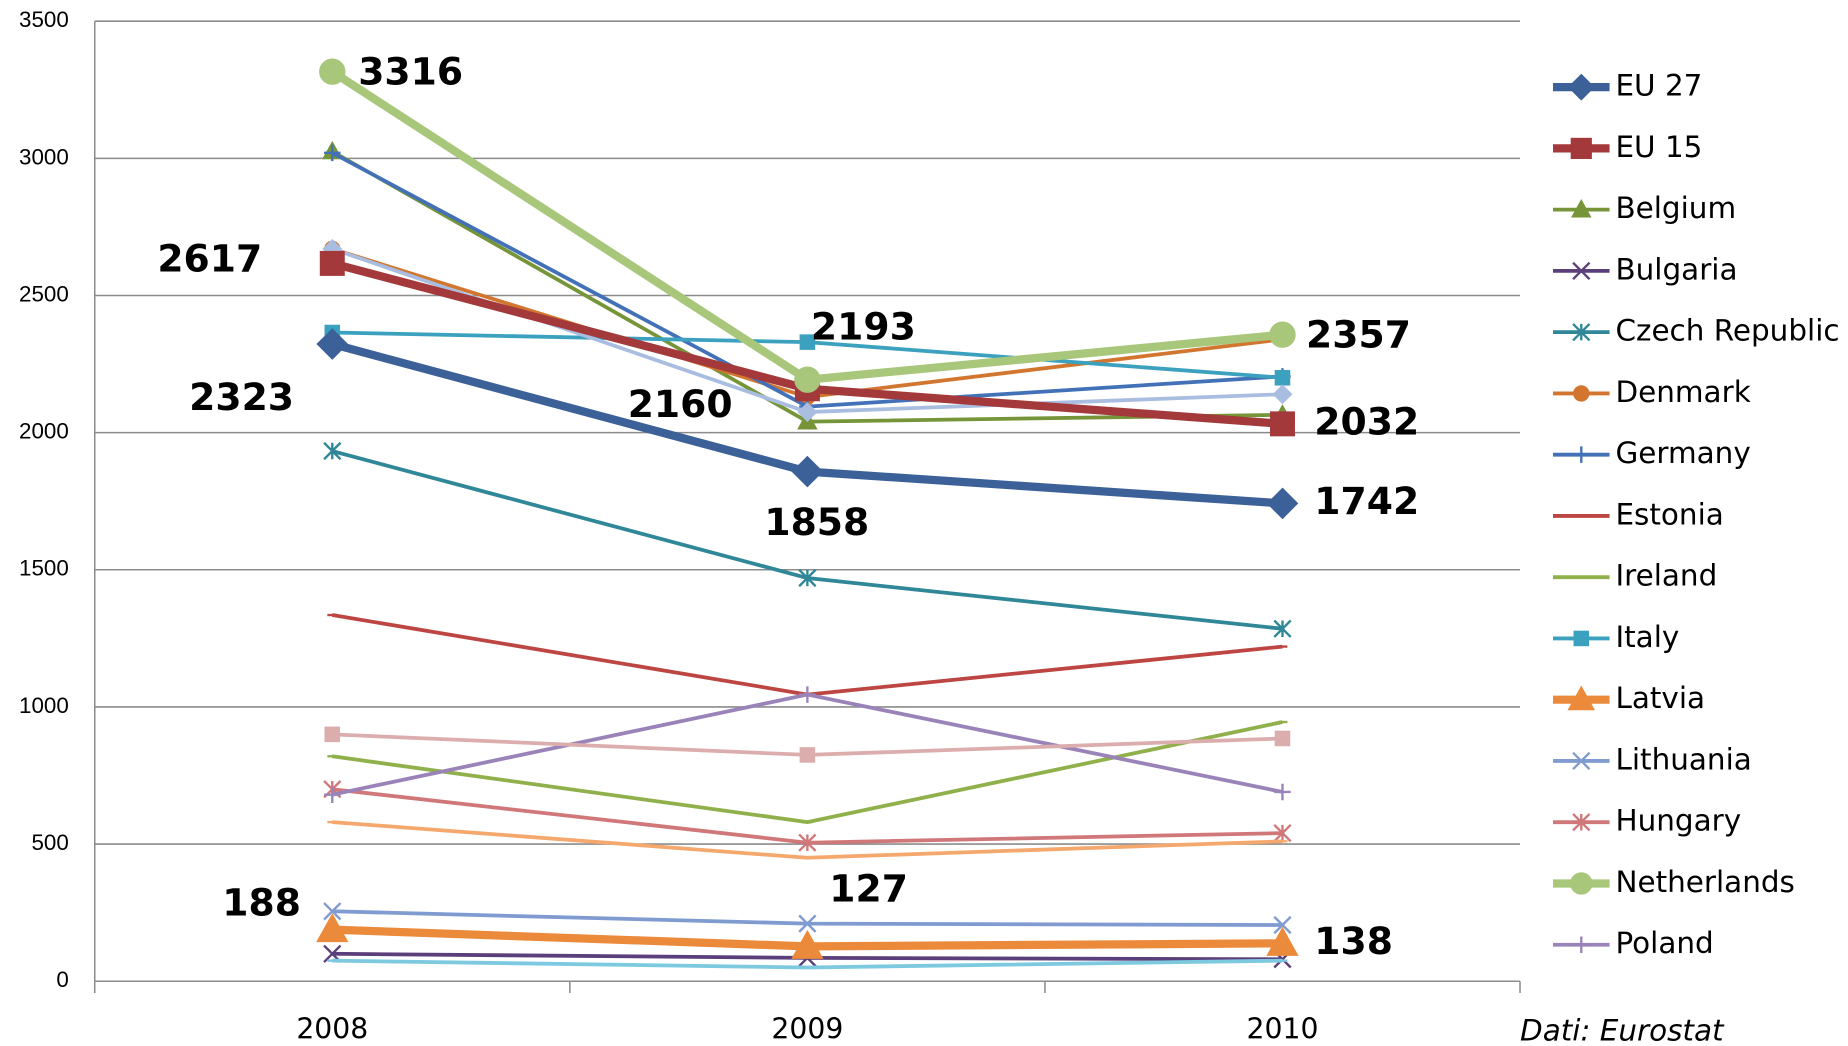  What do you see at coordinates (816, 522) in the screenshot?
I see `data-label: 1858` at bounding box center [816, 522].